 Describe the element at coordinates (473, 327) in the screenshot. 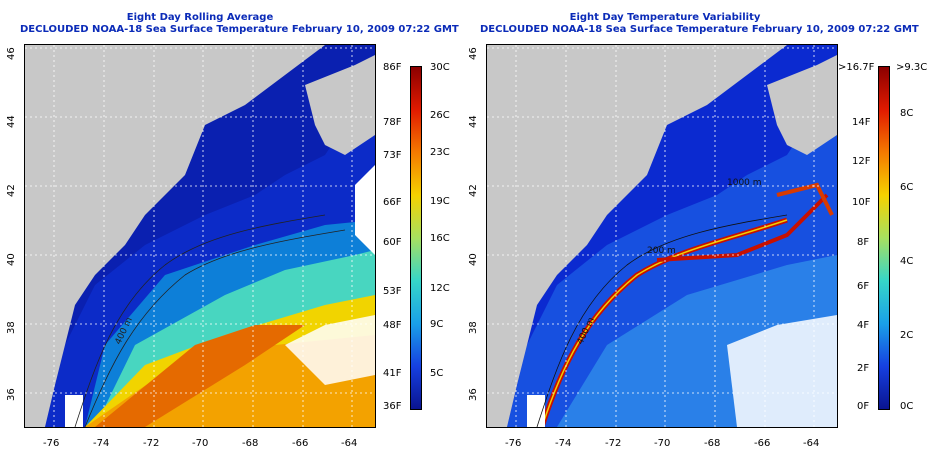

I see `right-y-tick-38: 38` at that location.